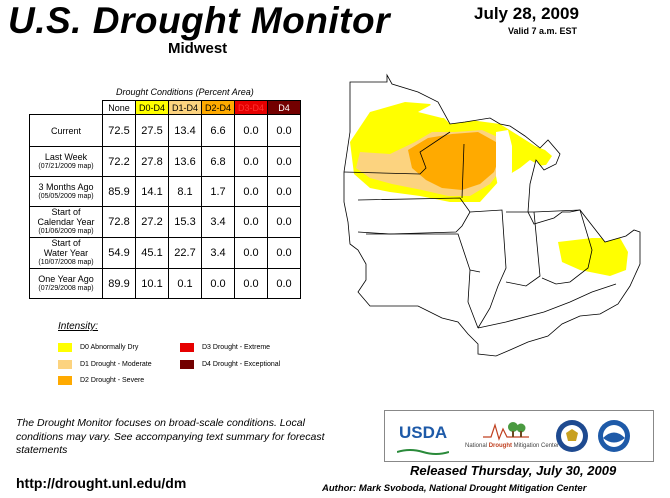  What do you see at coordinates (218, 191) in the screenshot?
I see `table-cell: 1.7` at bounding box center [218, 191].